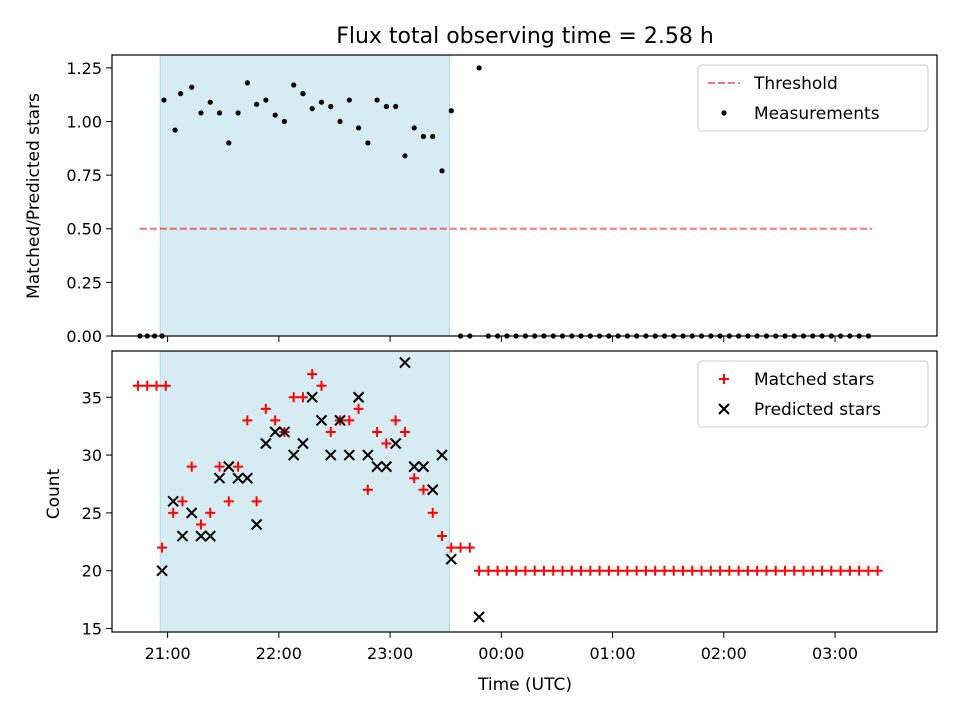  Describe the element at coordinates (524, 685) in the screenshot. I see `x-axis-label: Time (UTC)` at that location.